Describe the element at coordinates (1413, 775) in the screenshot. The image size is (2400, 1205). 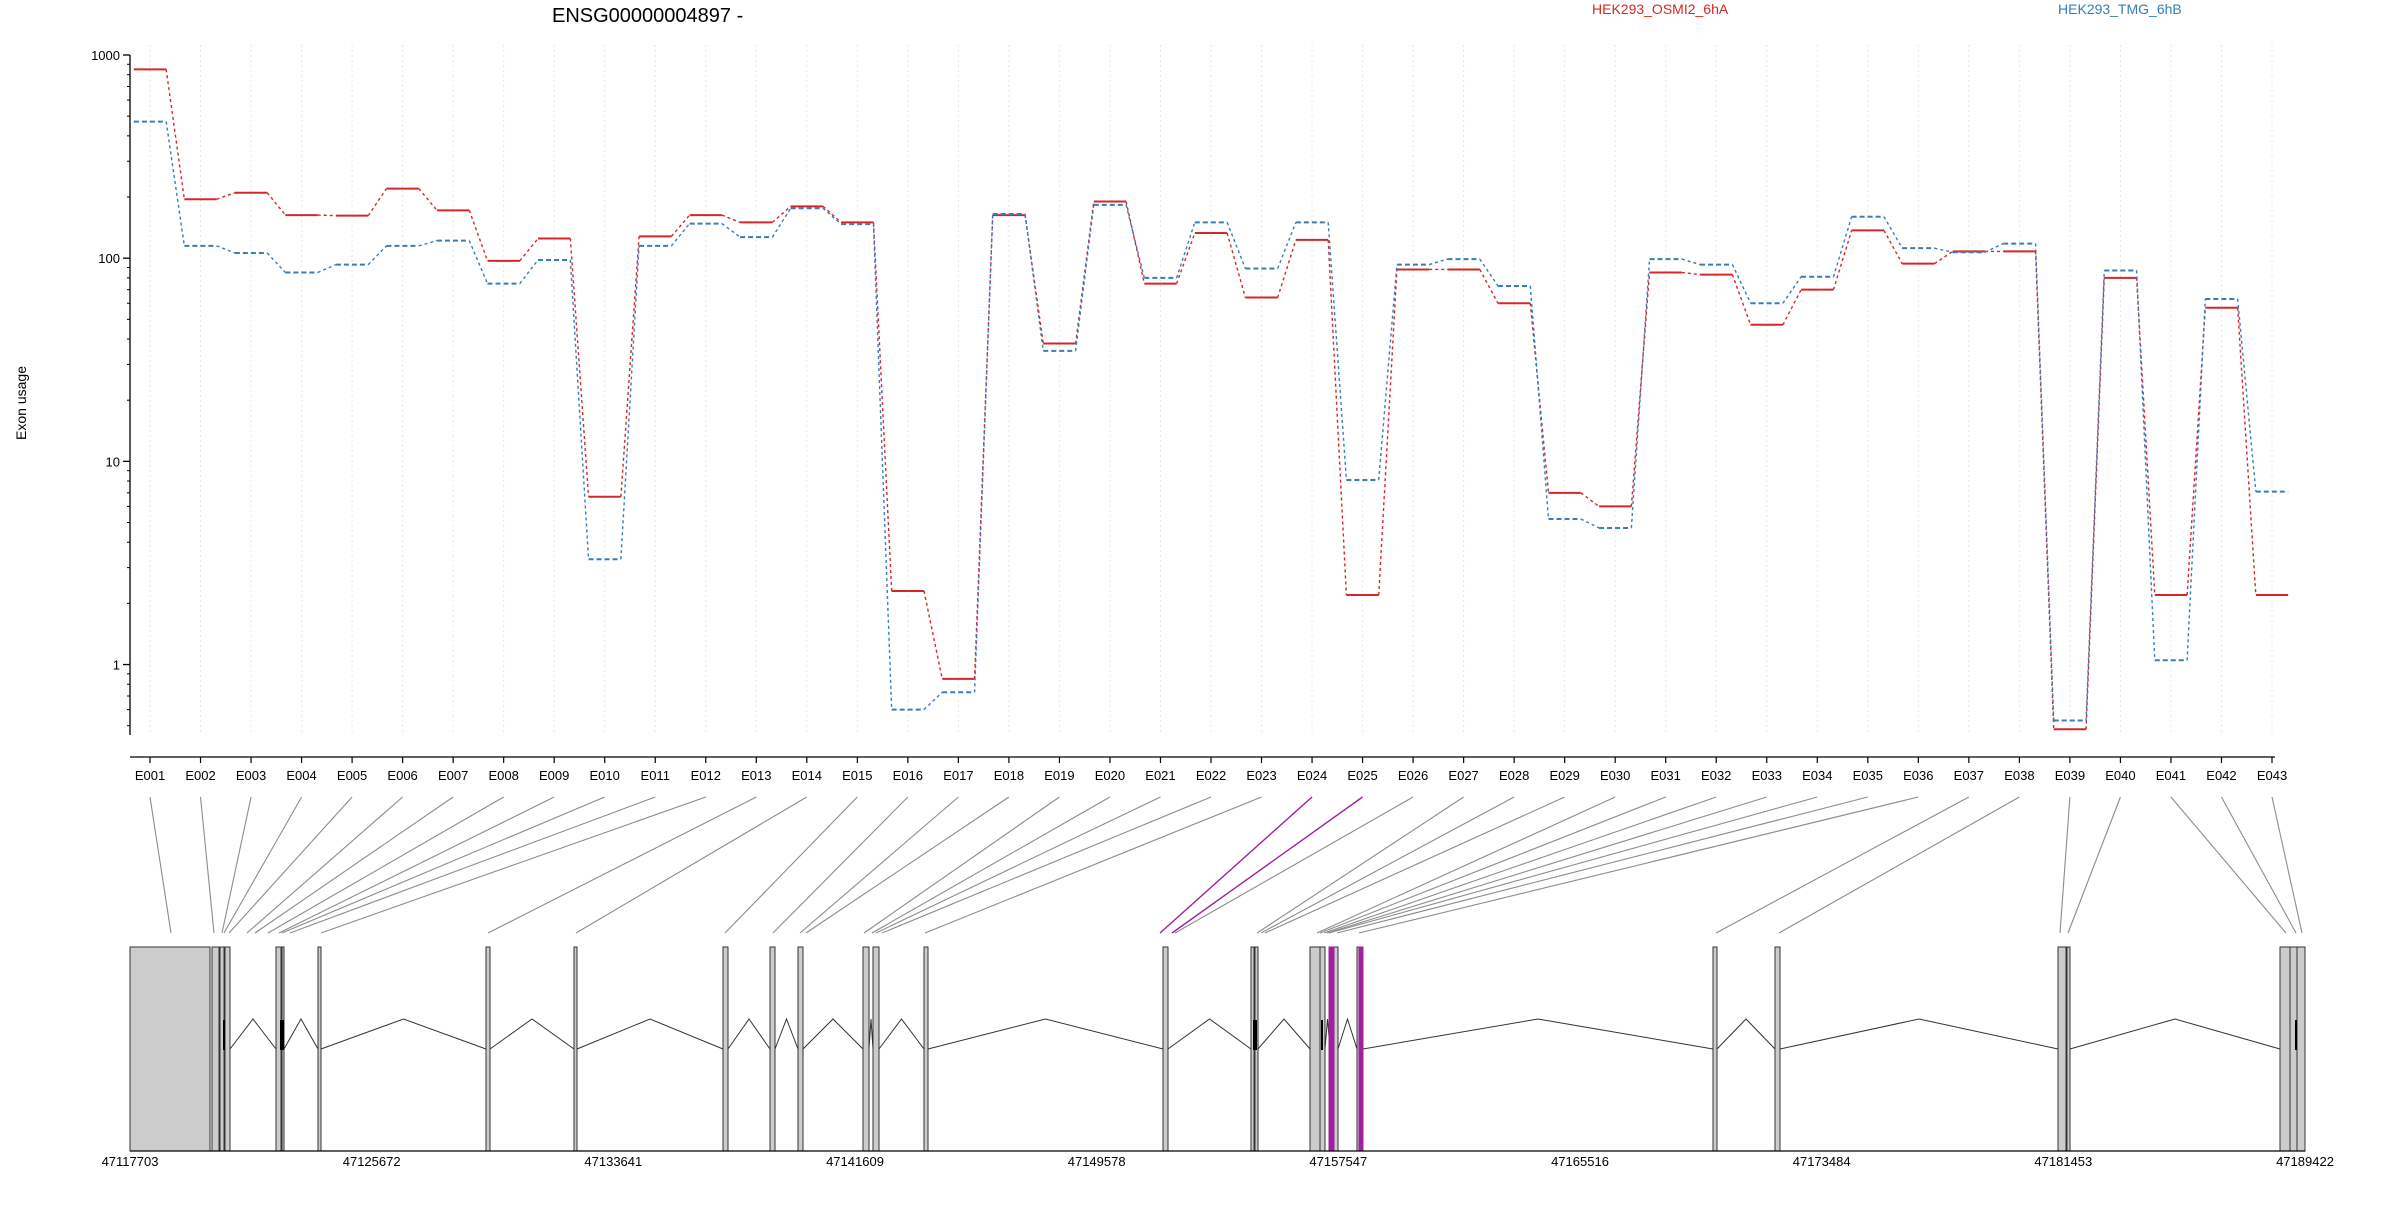
I see `x-tick-label-e026: E026` at that location.